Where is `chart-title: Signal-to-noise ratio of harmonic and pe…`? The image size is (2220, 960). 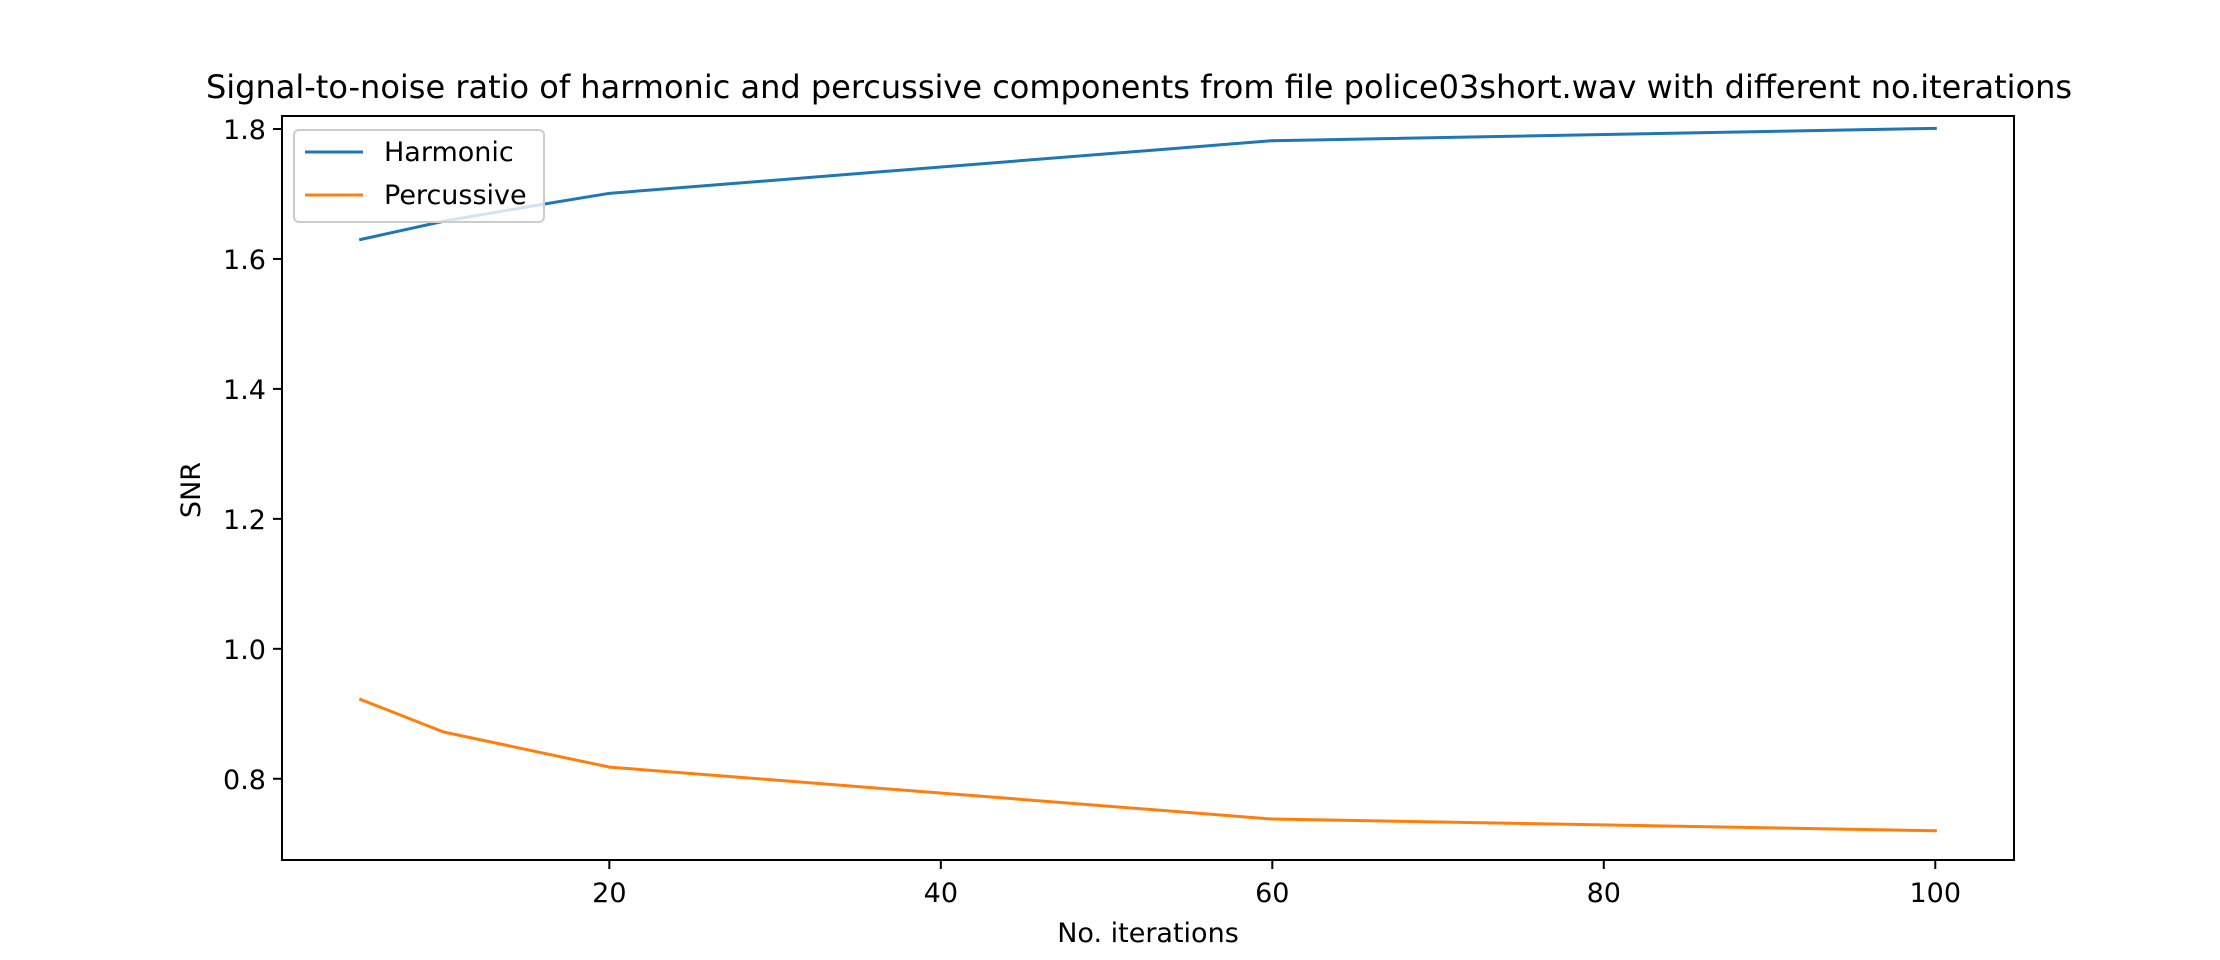
chart-title: Signal-to-noise ratio of harmonic and pe… is located at coordinates (1139, 87).